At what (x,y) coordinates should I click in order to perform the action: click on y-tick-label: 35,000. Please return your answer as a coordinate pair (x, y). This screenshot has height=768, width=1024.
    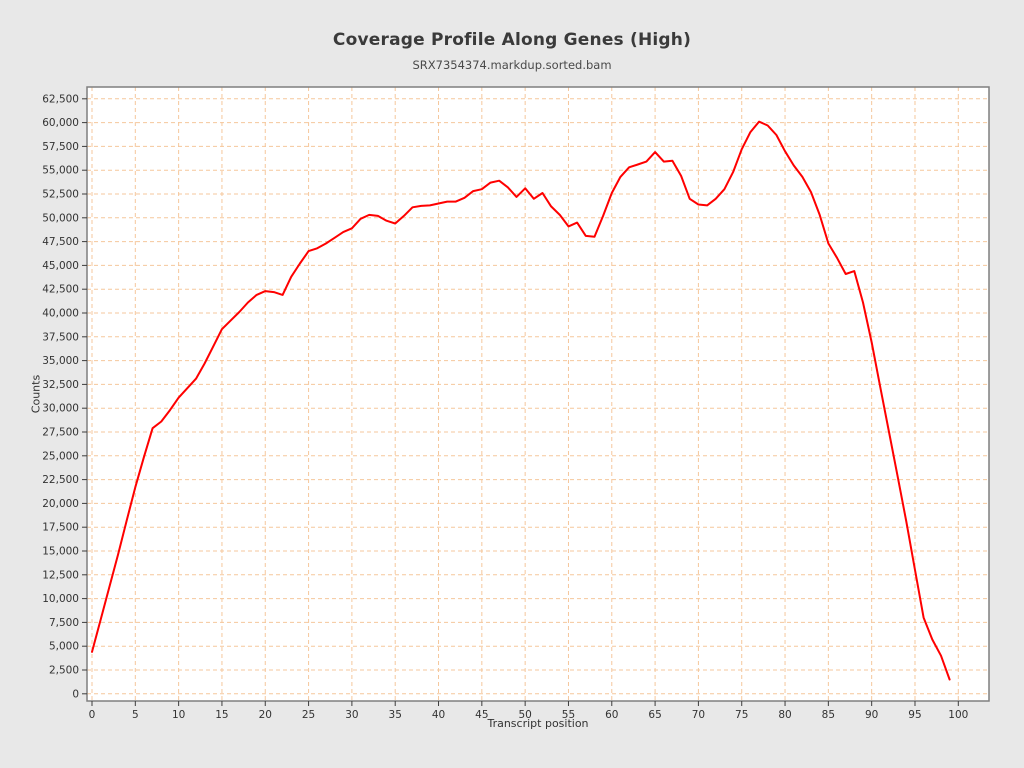
    Looking at the image, I should click on (60, 361).